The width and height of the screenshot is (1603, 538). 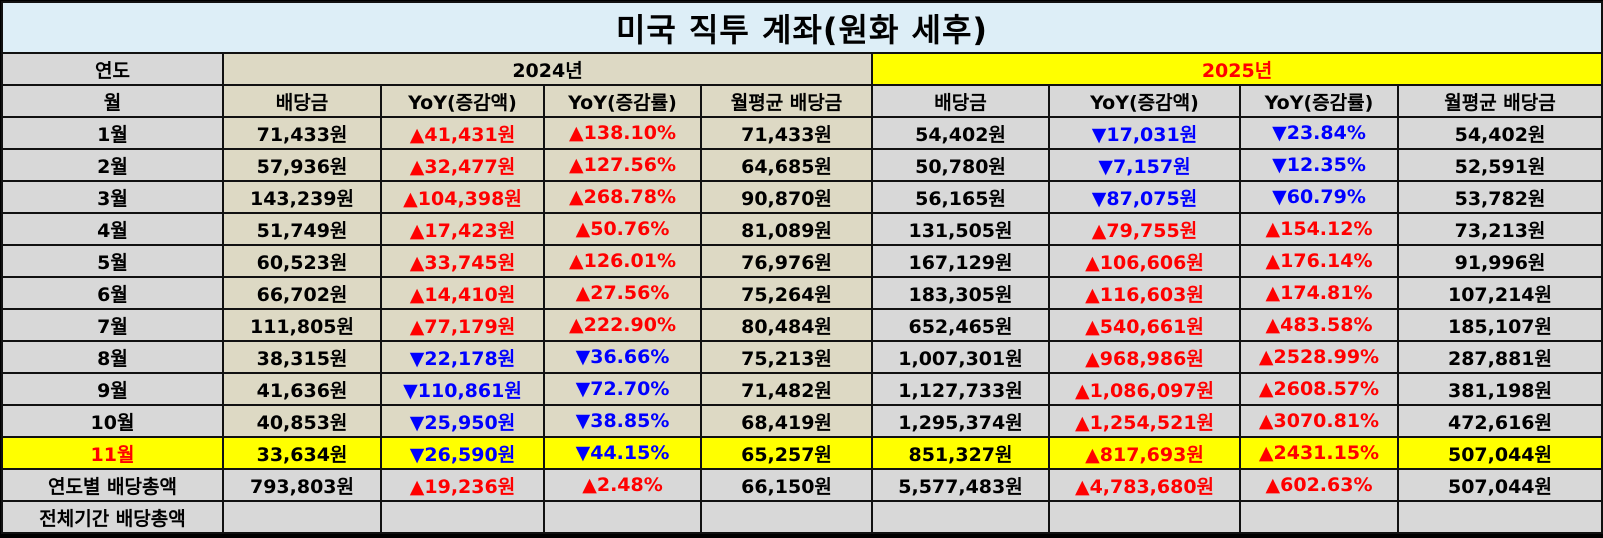 I want to click on dividend-2024-cell: 71,433원, so click(x=302, y=133).